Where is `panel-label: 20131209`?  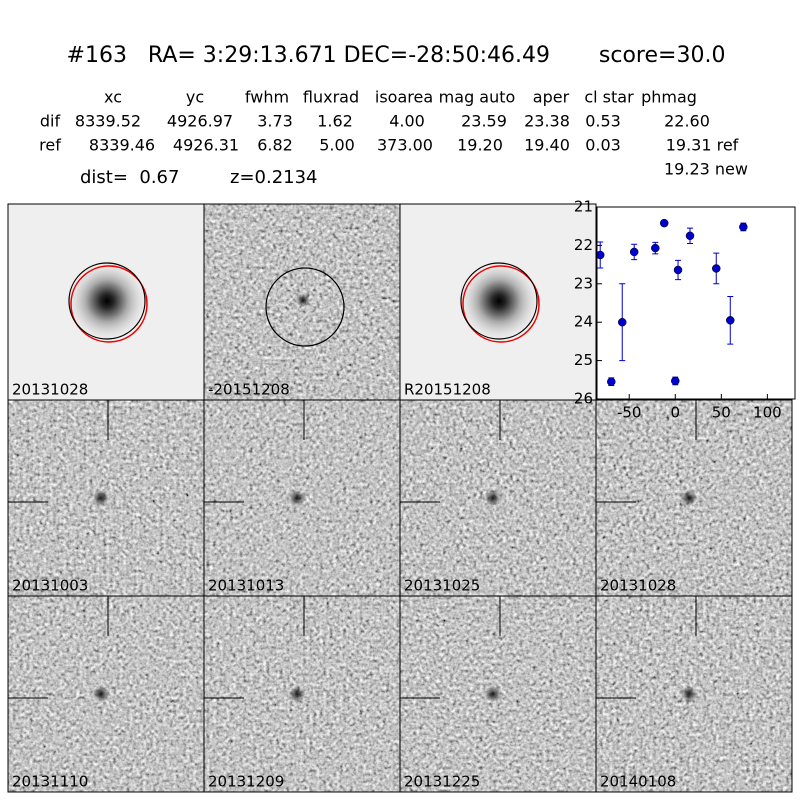
panel-label: 20131209 is located at coordinates (246, 782).